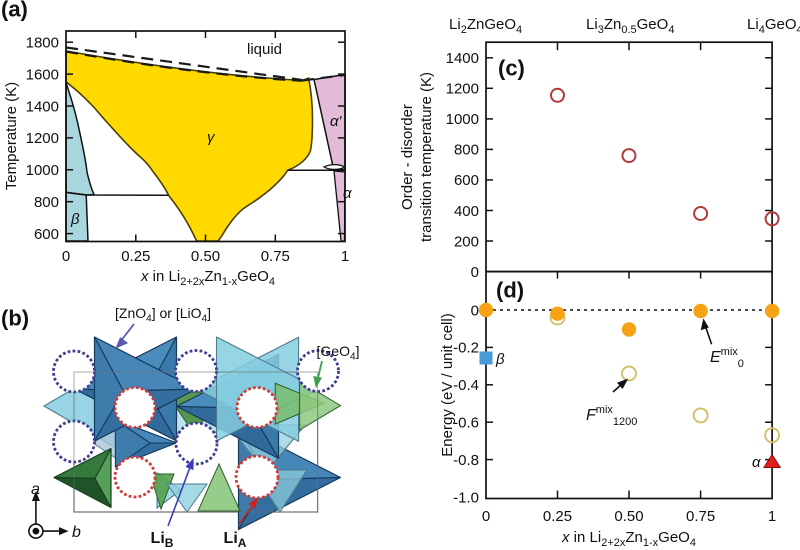  Describe the element at coordinates (42, 43) in the screenshot. I see `svg-text: 1800` at that location.